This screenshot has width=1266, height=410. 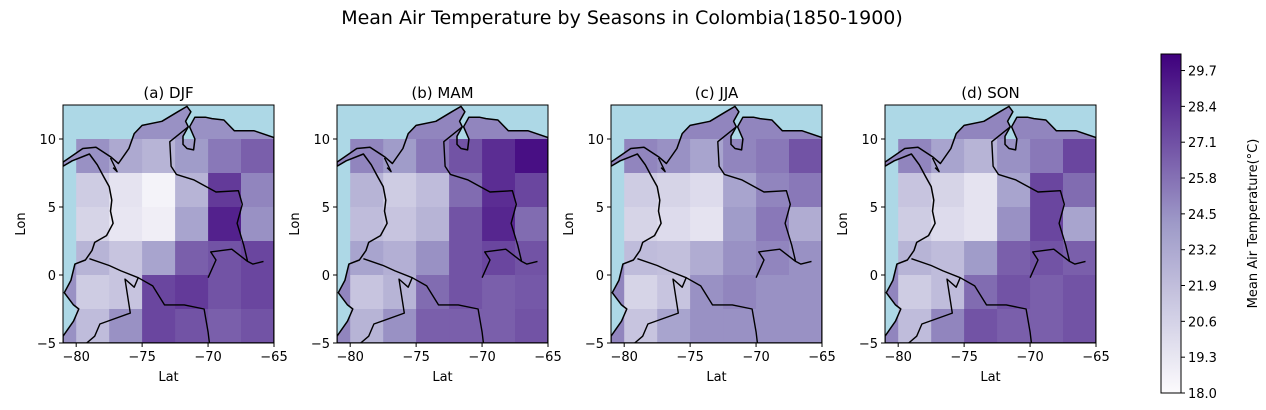 What do you see at coordinates (1202, 358) in the screenshot?
I see `colorbar-tick-label: 19.3` at bounding box center [1202, 358].